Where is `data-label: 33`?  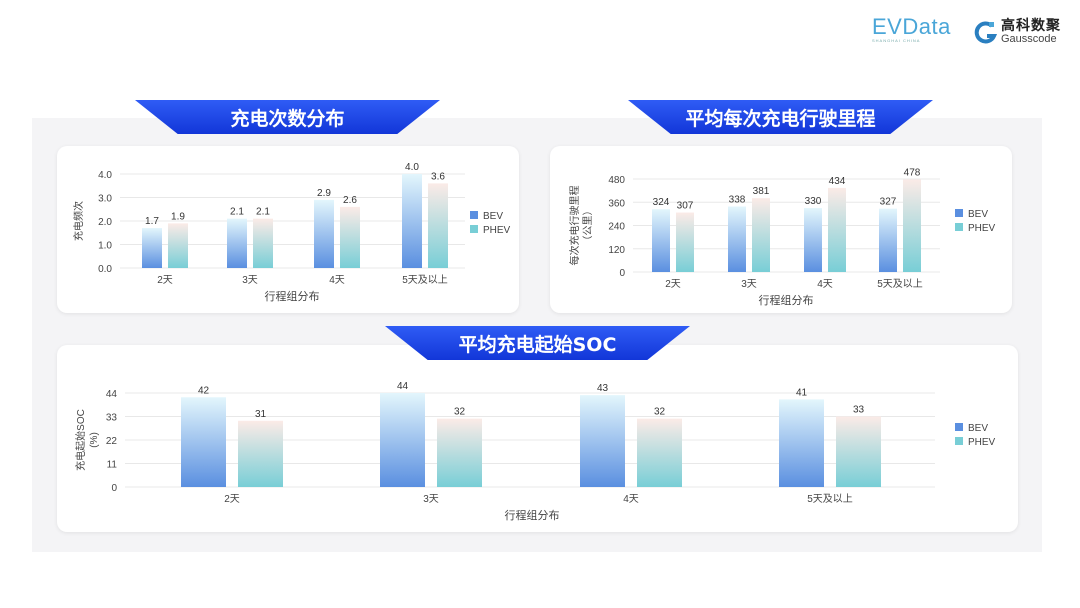
data-label: 33 is located at coordinates (859, 410).